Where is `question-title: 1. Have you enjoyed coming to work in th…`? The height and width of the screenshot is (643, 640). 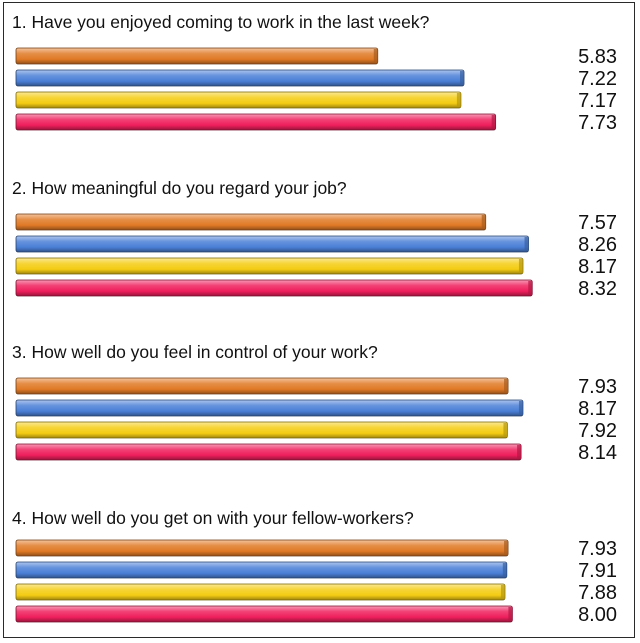
question-title: 1. Have you enjoyed coming to work in th… is located at coordinates (221, 22).